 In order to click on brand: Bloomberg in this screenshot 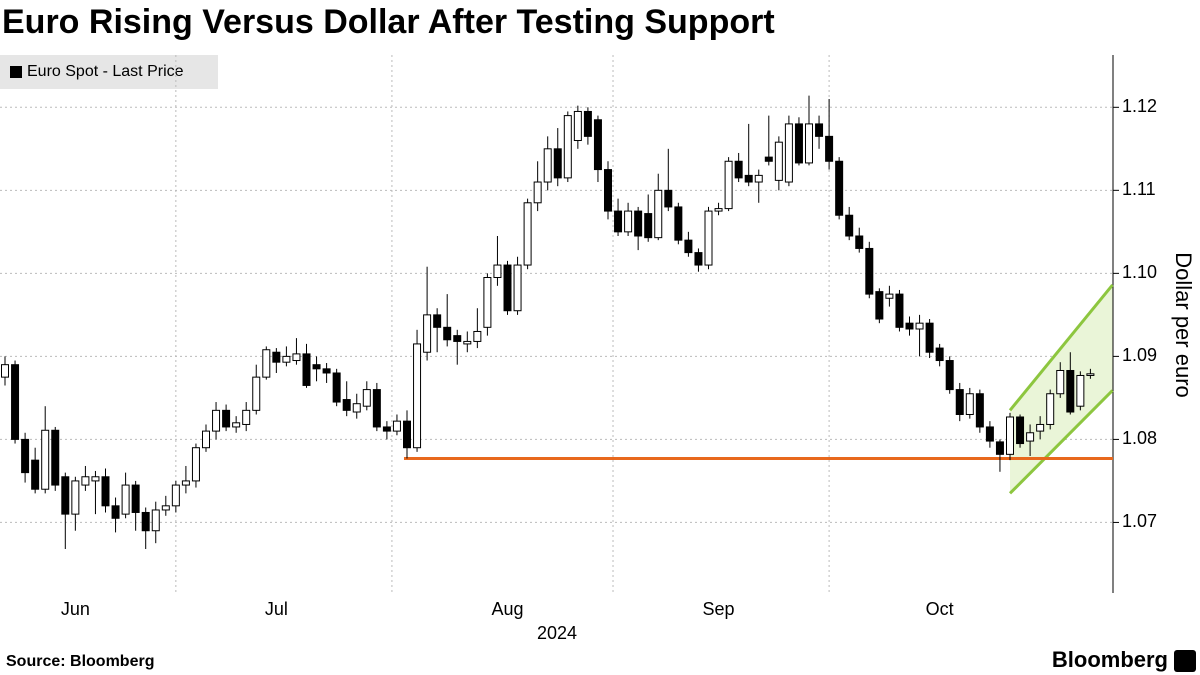, I will do `click(1110, 659)`.